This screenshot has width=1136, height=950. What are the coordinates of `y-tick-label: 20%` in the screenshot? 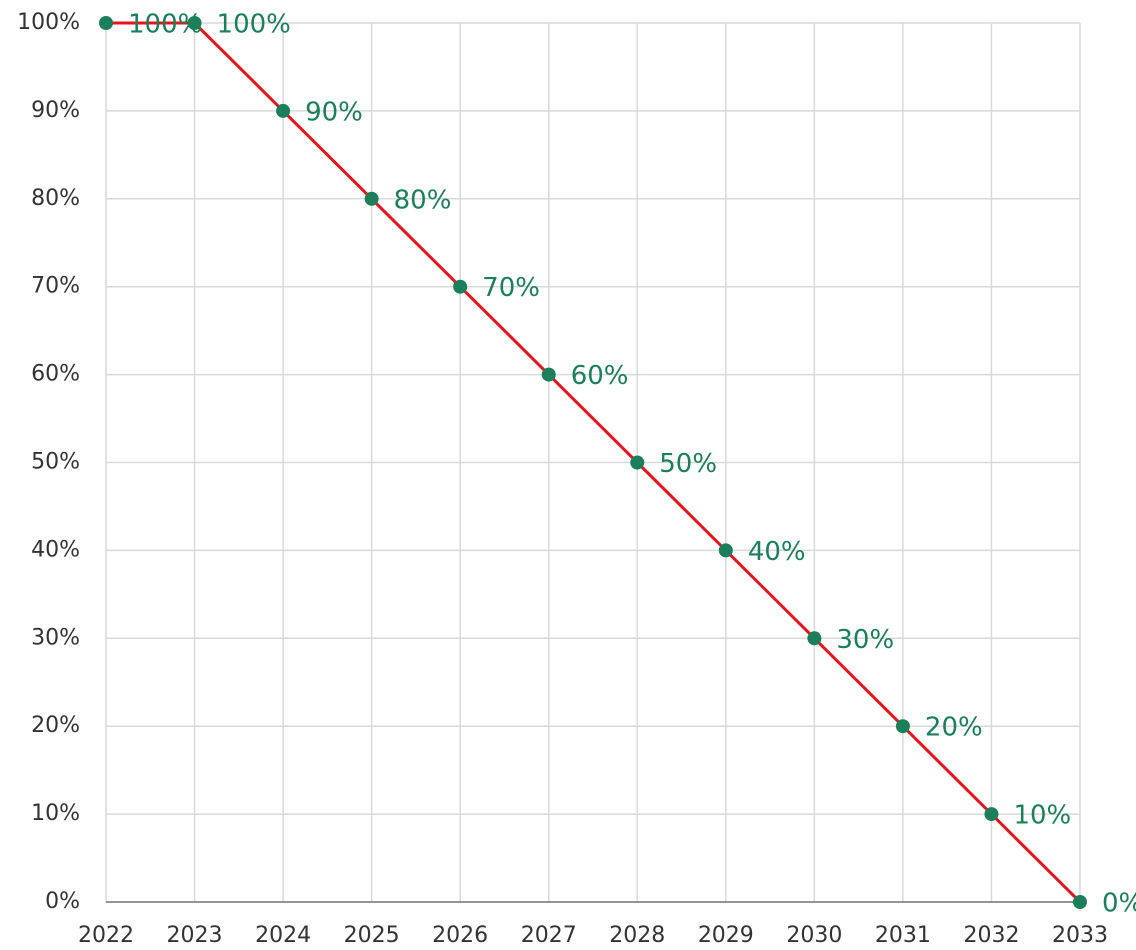 It's located at (55, 725).